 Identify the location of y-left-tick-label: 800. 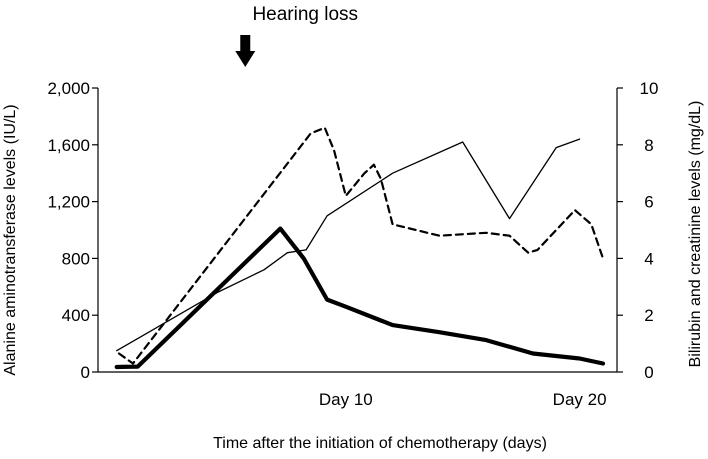
(76, 258).